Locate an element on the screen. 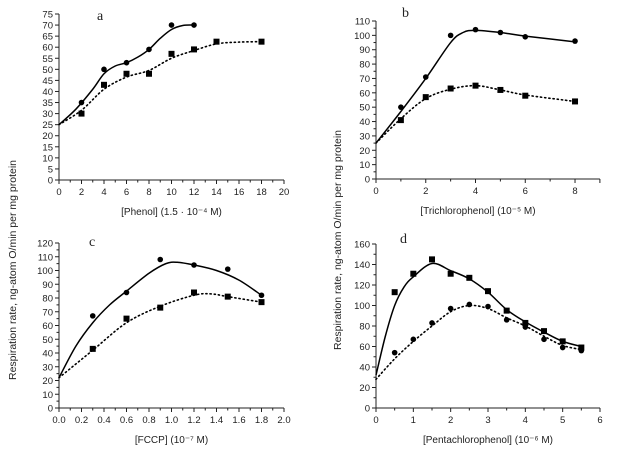 Image resolution: width=617 pixels, height=457 pixels. x-axis-label: [Trichlorophenol] (10⁻⁵ M) is located at coordinates (477, 211).